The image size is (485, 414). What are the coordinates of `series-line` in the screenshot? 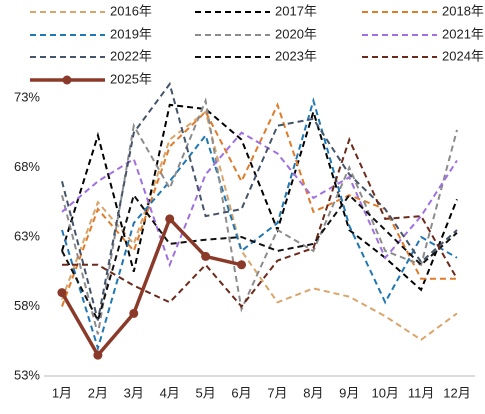 It's located at (151, 287).